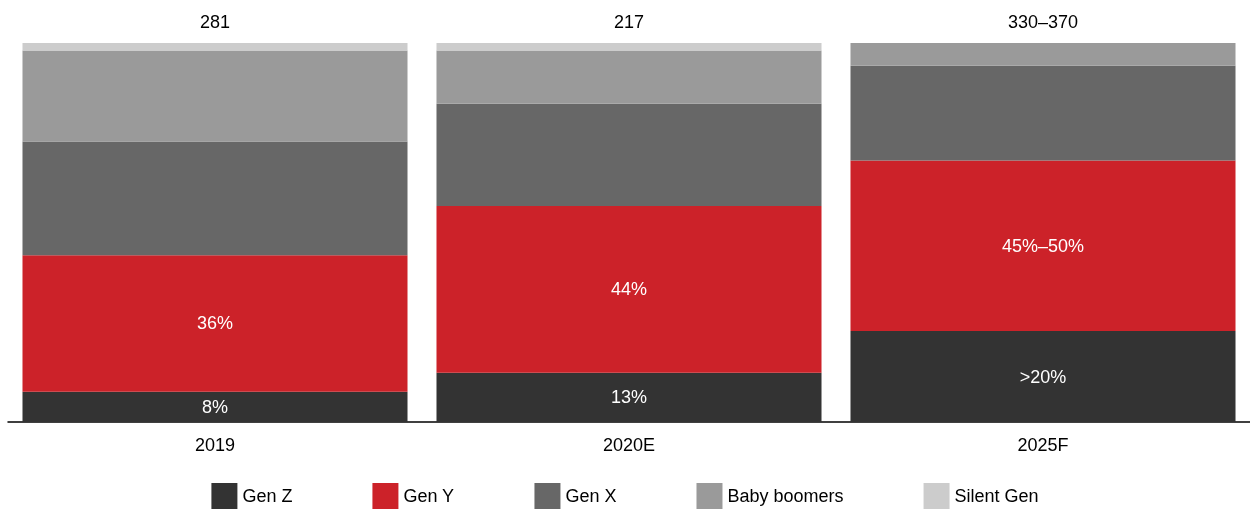 Image resolution: width=1250 pixels, height=514 pixels. What do you see at coordinates (267, 496) in the screenshot?
I see `legend-label: Gen Z` at bounding box center [267, 496].